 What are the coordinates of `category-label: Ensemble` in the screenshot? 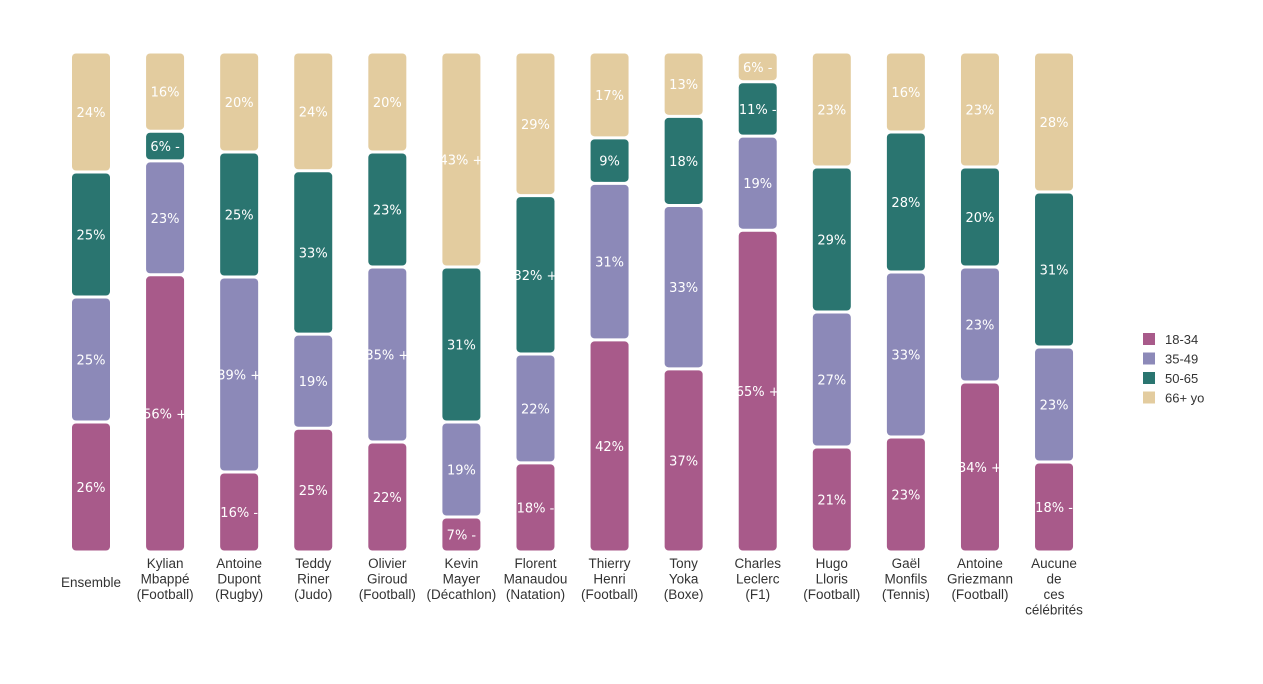 It's located at (91, 582).